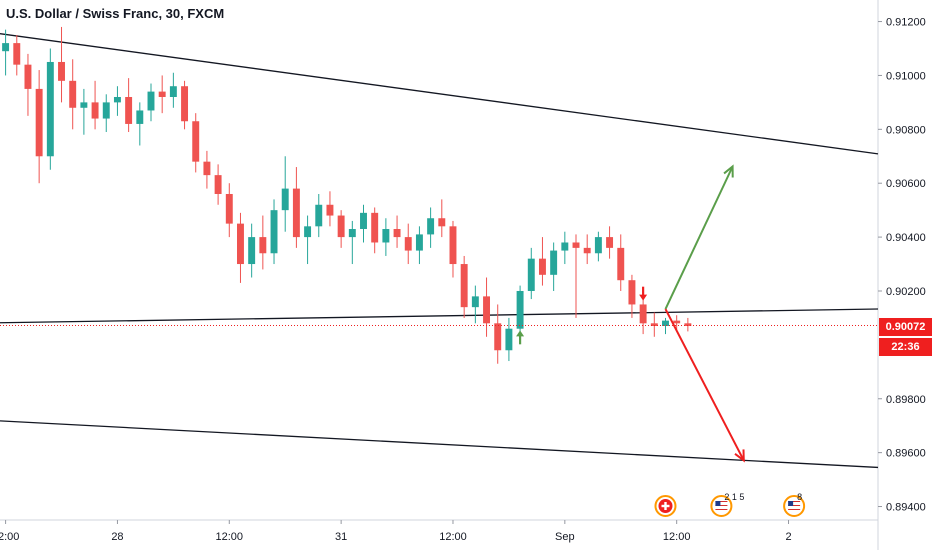 The image size is (932, 555). I want to click on bullish-projection-arrow, so click(699, 237).